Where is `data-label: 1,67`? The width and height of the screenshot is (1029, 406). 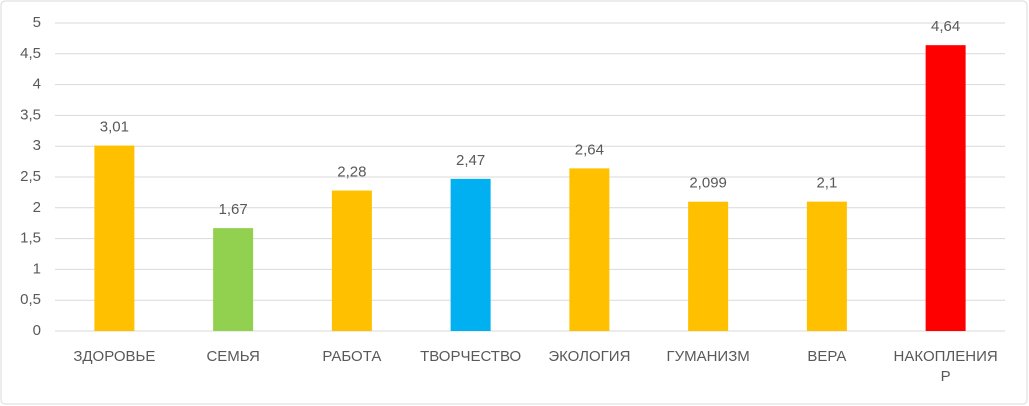 data-label: 1,67 is located at coordinates (233, 209).